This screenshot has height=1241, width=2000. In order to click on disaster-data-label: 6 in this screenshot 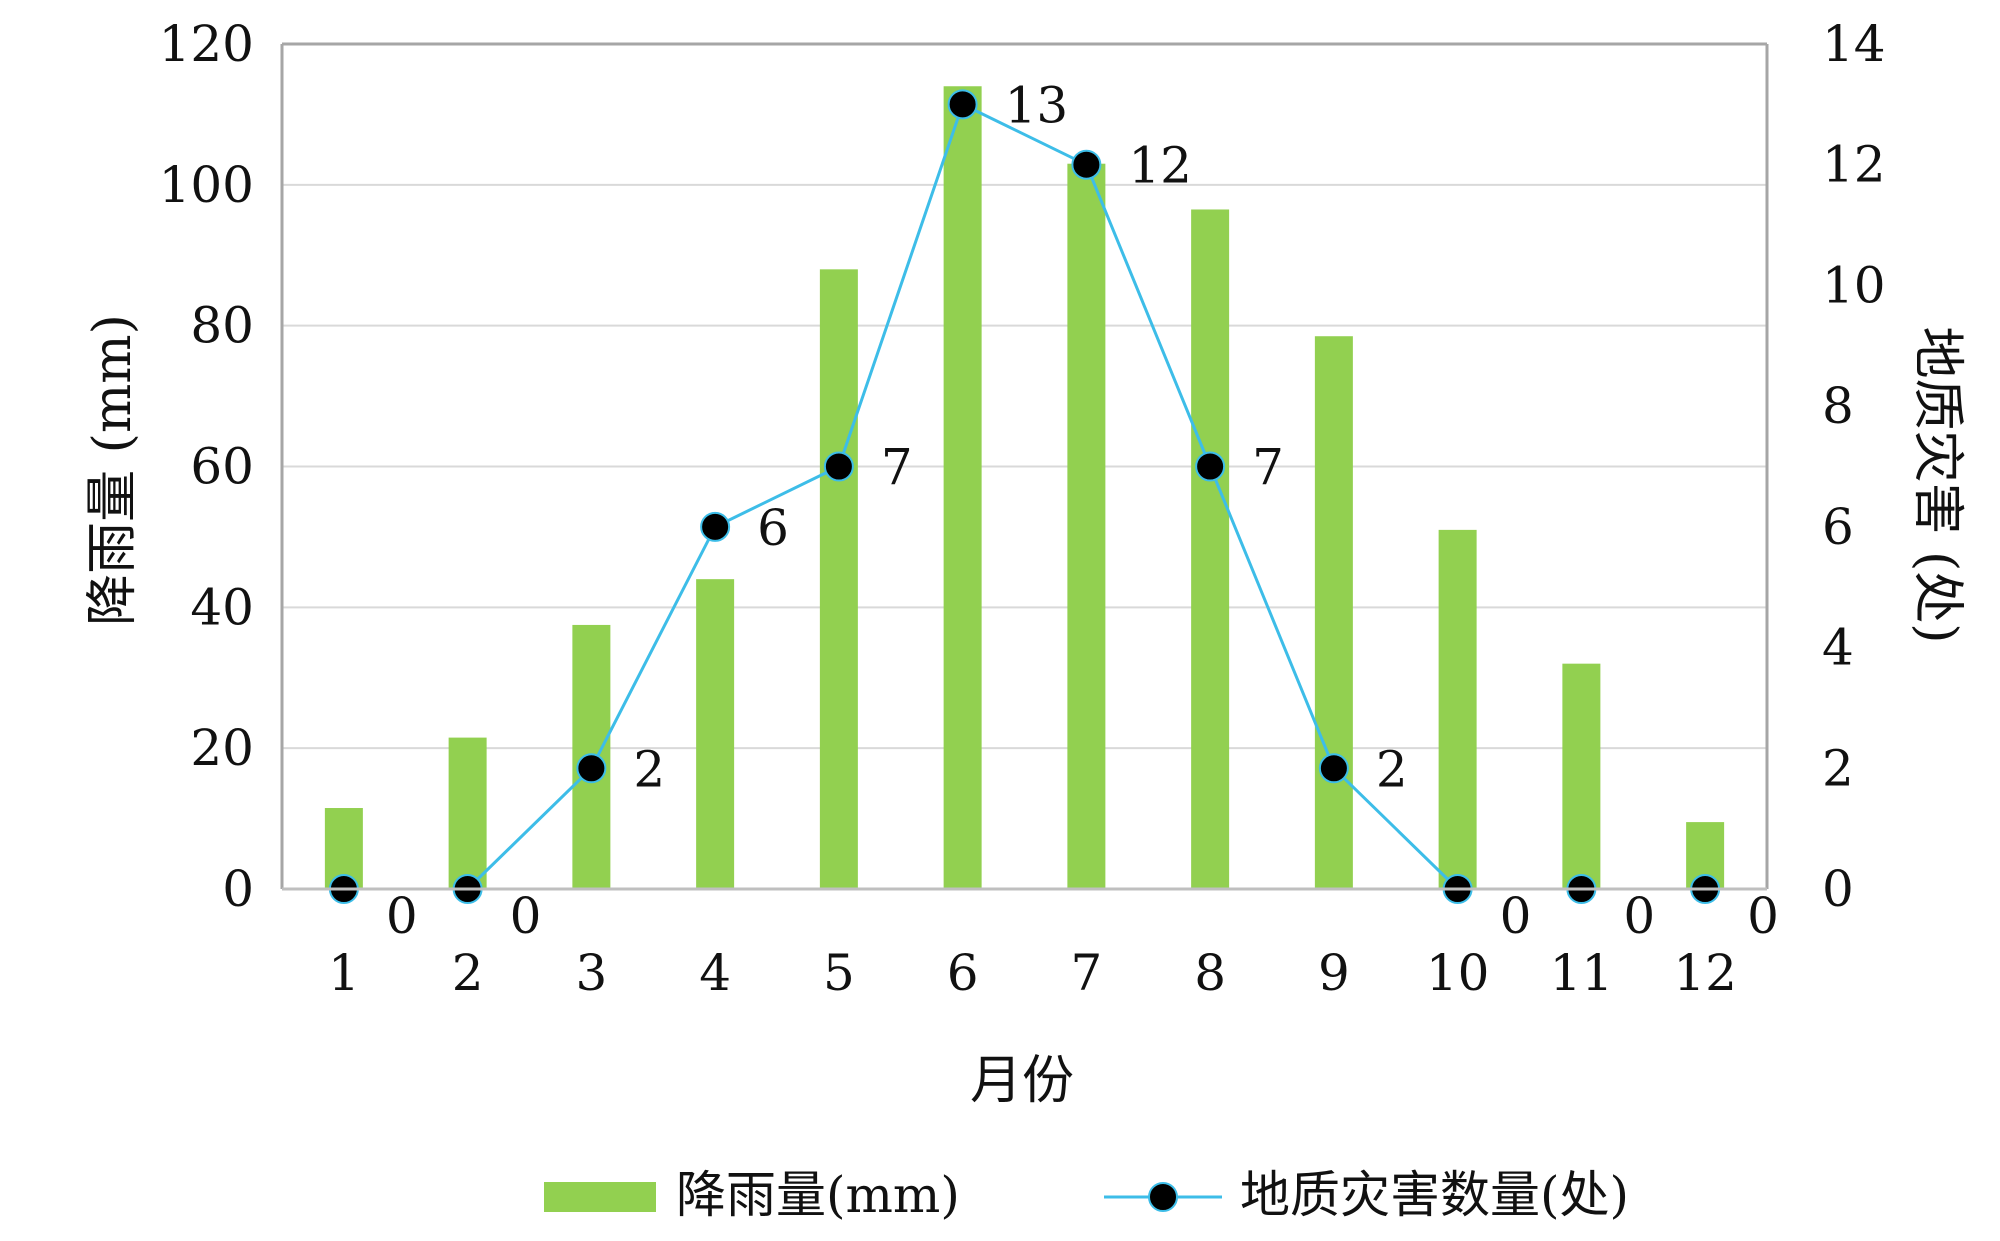, I will do `click(773, 528)`.